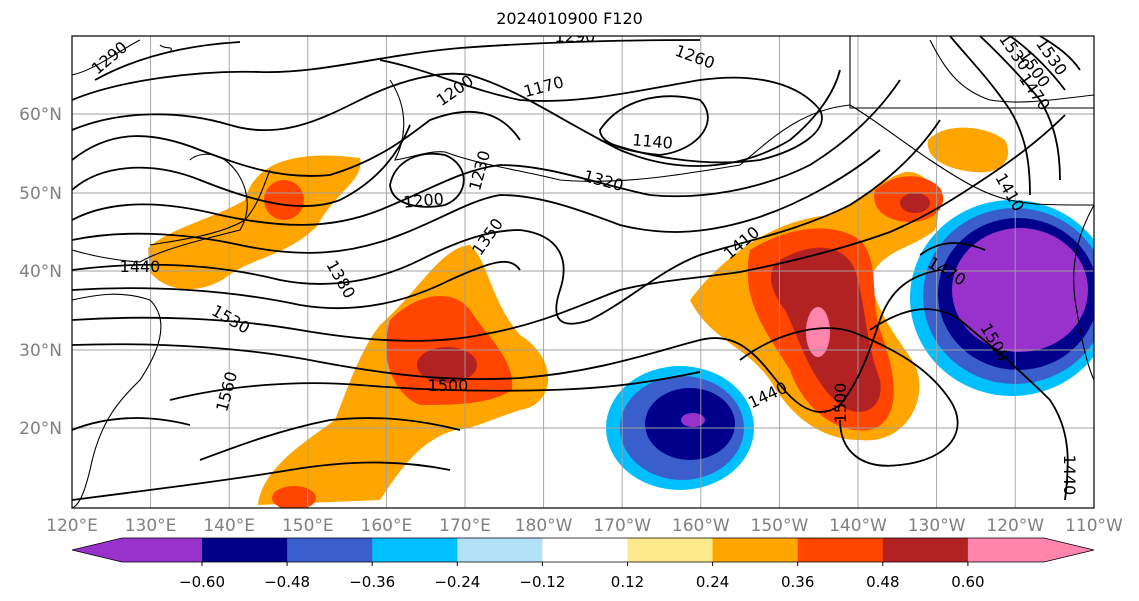  I want to click on latitude-label: 30°N, so click(40, 351).